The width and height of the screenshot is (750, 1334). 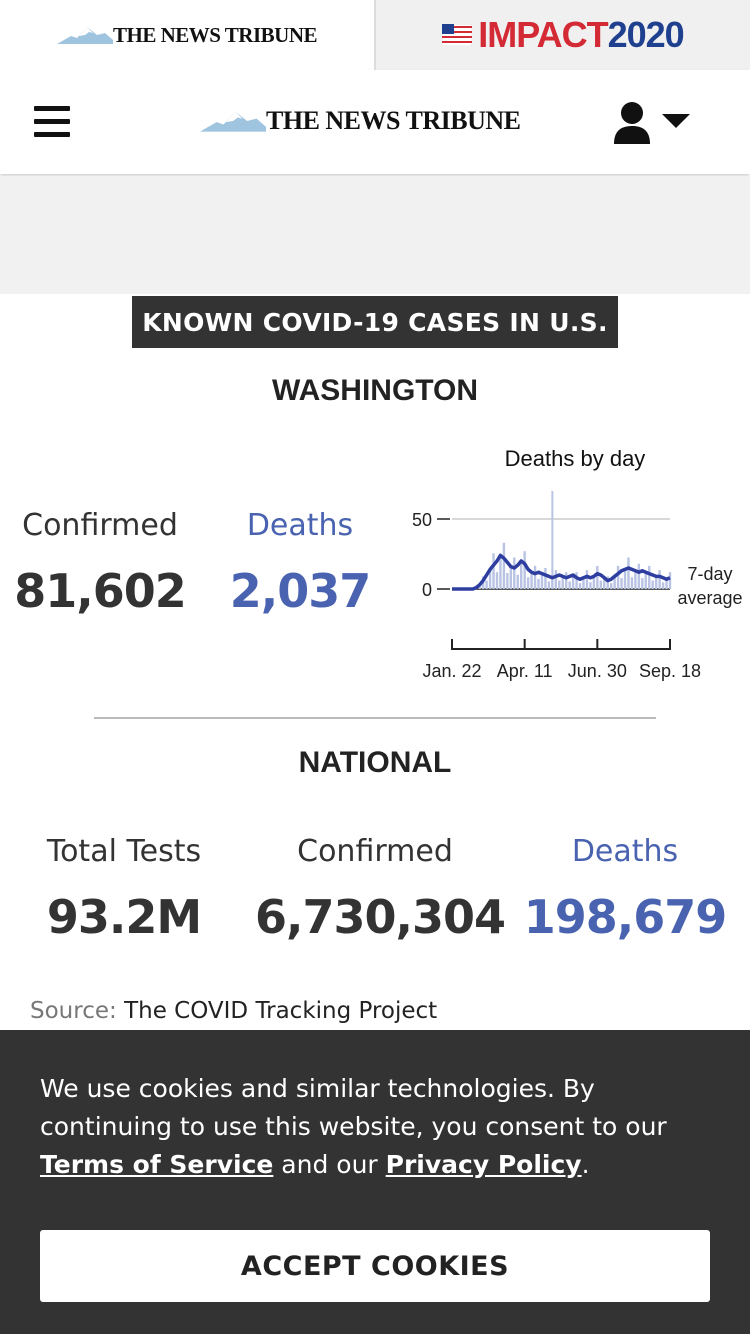 I want to click on national-deaths-label: Deaths, so click(x=625, y=851).